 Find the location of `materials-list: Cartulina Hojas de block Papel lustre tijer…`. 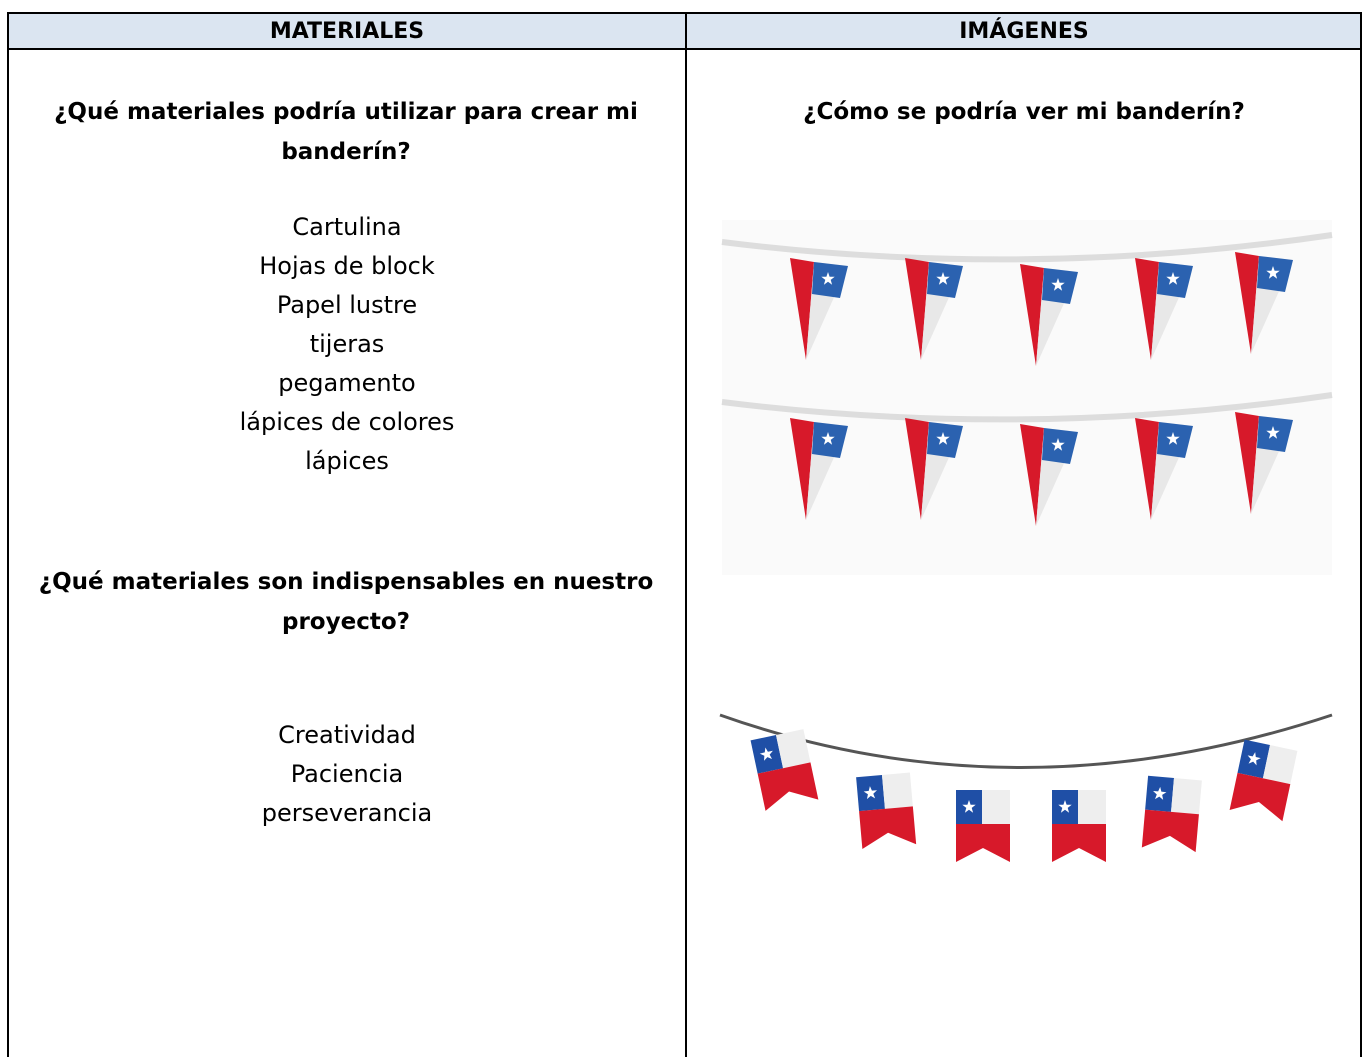

materials-list: Cartulina Hojas de block Papel lustre tijer… is located at coordinates (347, 344).